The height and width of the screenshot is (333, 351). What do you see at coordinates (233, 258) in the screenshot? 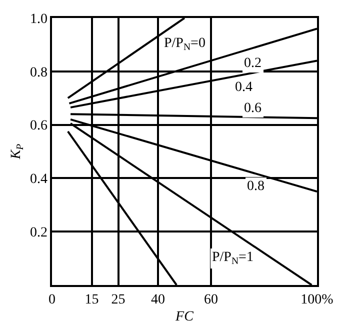
I see `annotation: P/P$_{N}$=1` at bounding box center [233, 258].